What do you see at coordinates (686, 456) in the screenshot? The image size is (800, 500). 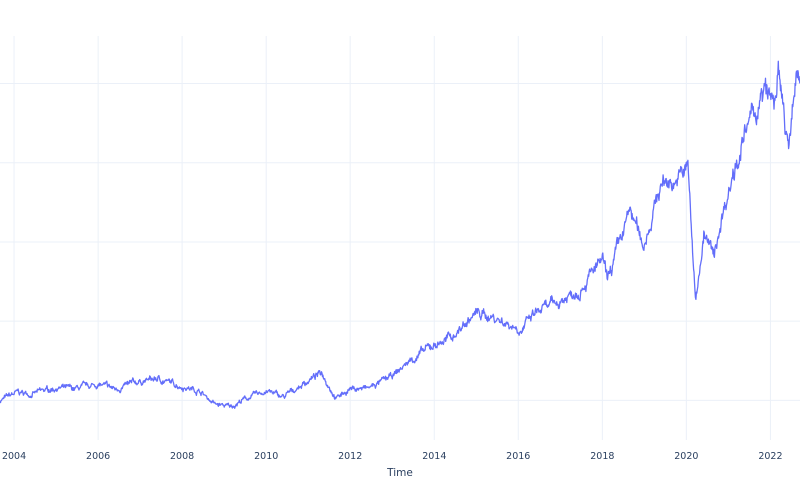 I see `x-tick-label: 2020` at bounding box center [686, 456].